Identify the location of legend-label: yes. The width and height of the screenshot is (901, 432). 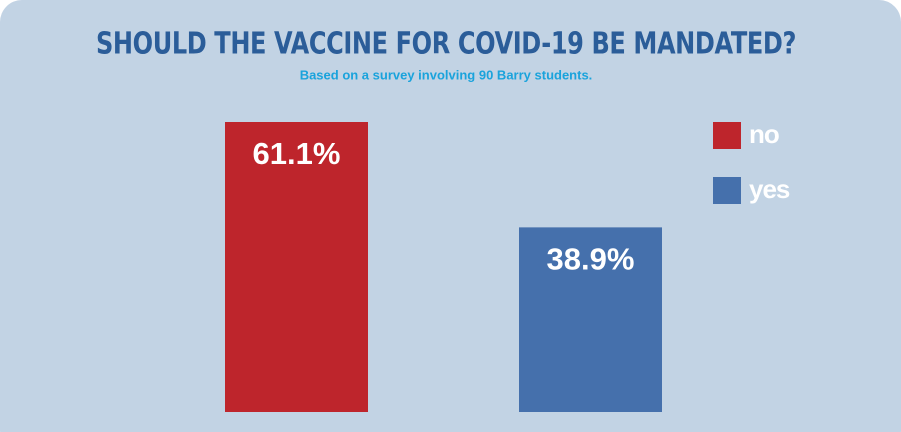
(769, 189).